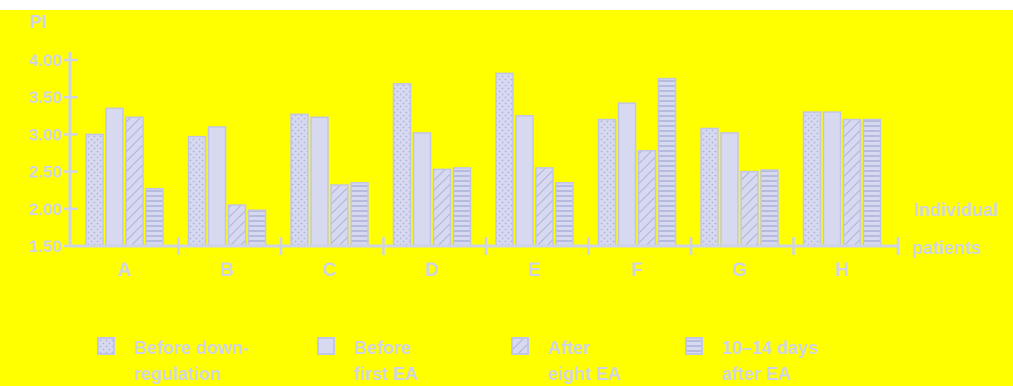 The width and height of the screenshot is (1013, 386). Describe the element at coordinates (45, 134) in the screenshot. I see `y-tick-label: 3.00` at that location.